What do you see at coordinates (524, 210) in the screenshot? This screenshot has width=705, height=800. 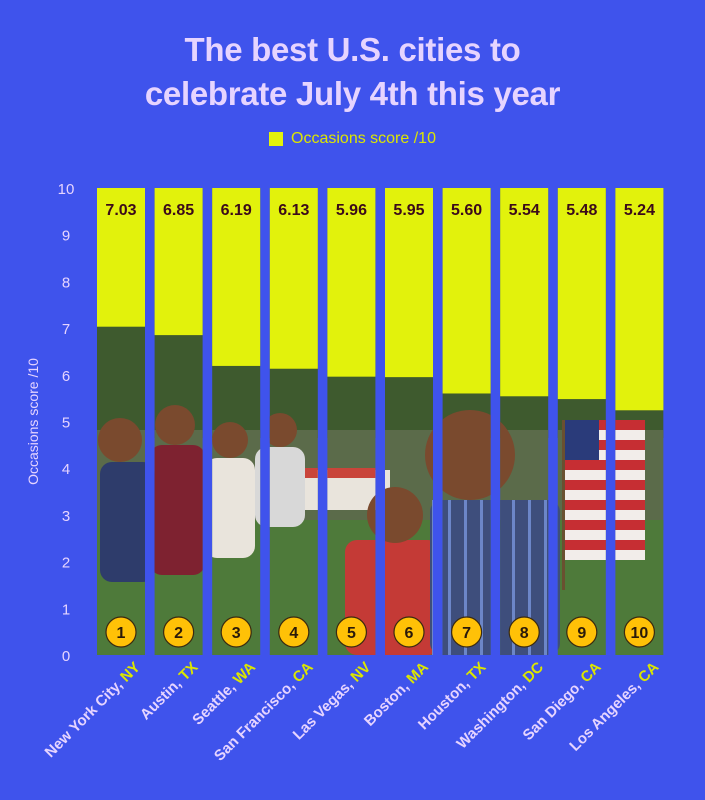 I see `bar-value-label: 5.54` at bounding box center [524, 210].